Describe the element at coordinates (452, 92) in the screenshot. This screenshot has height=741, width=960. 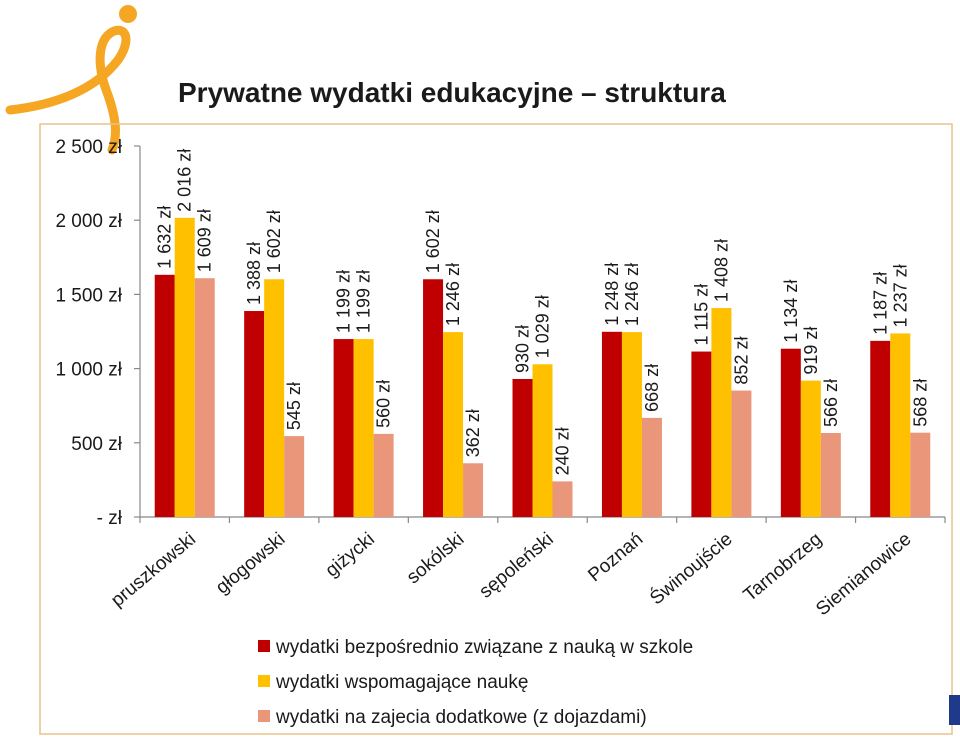
I see `chart-title: Prywatne wydatki edukacyjne – struktura` at that location.